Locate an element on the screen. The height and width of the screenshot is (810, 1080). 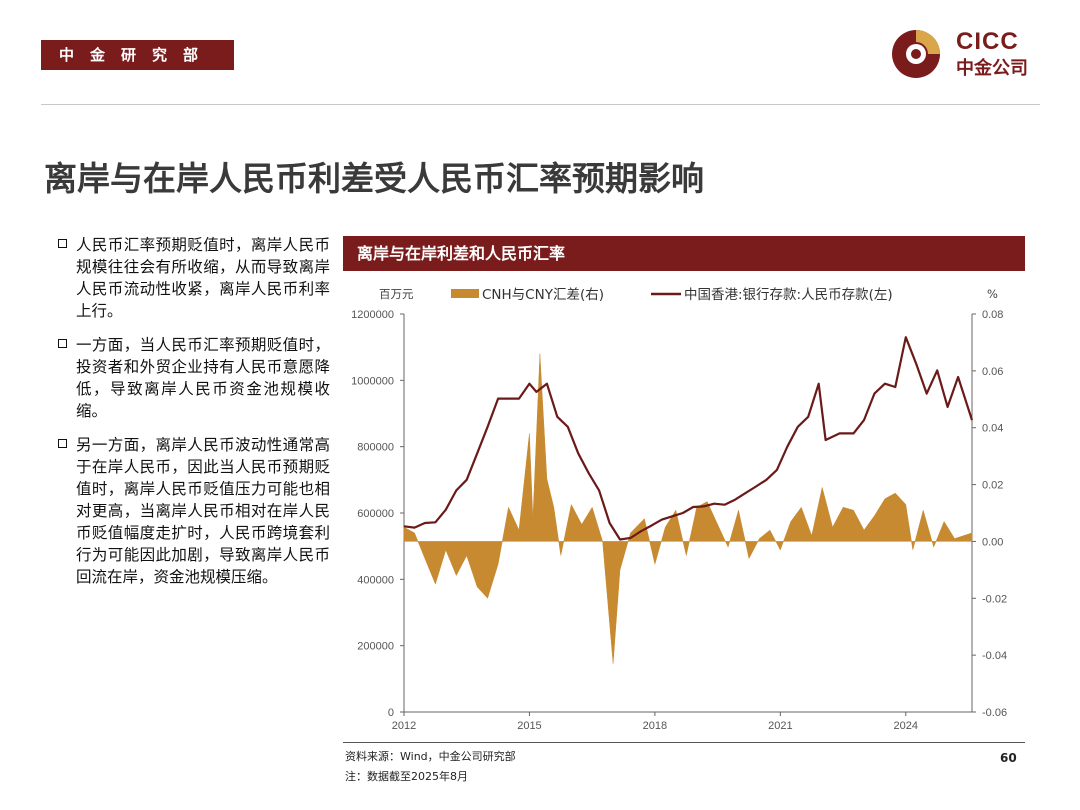
logo-text-en: CICC is located at coordinates (987, 41).